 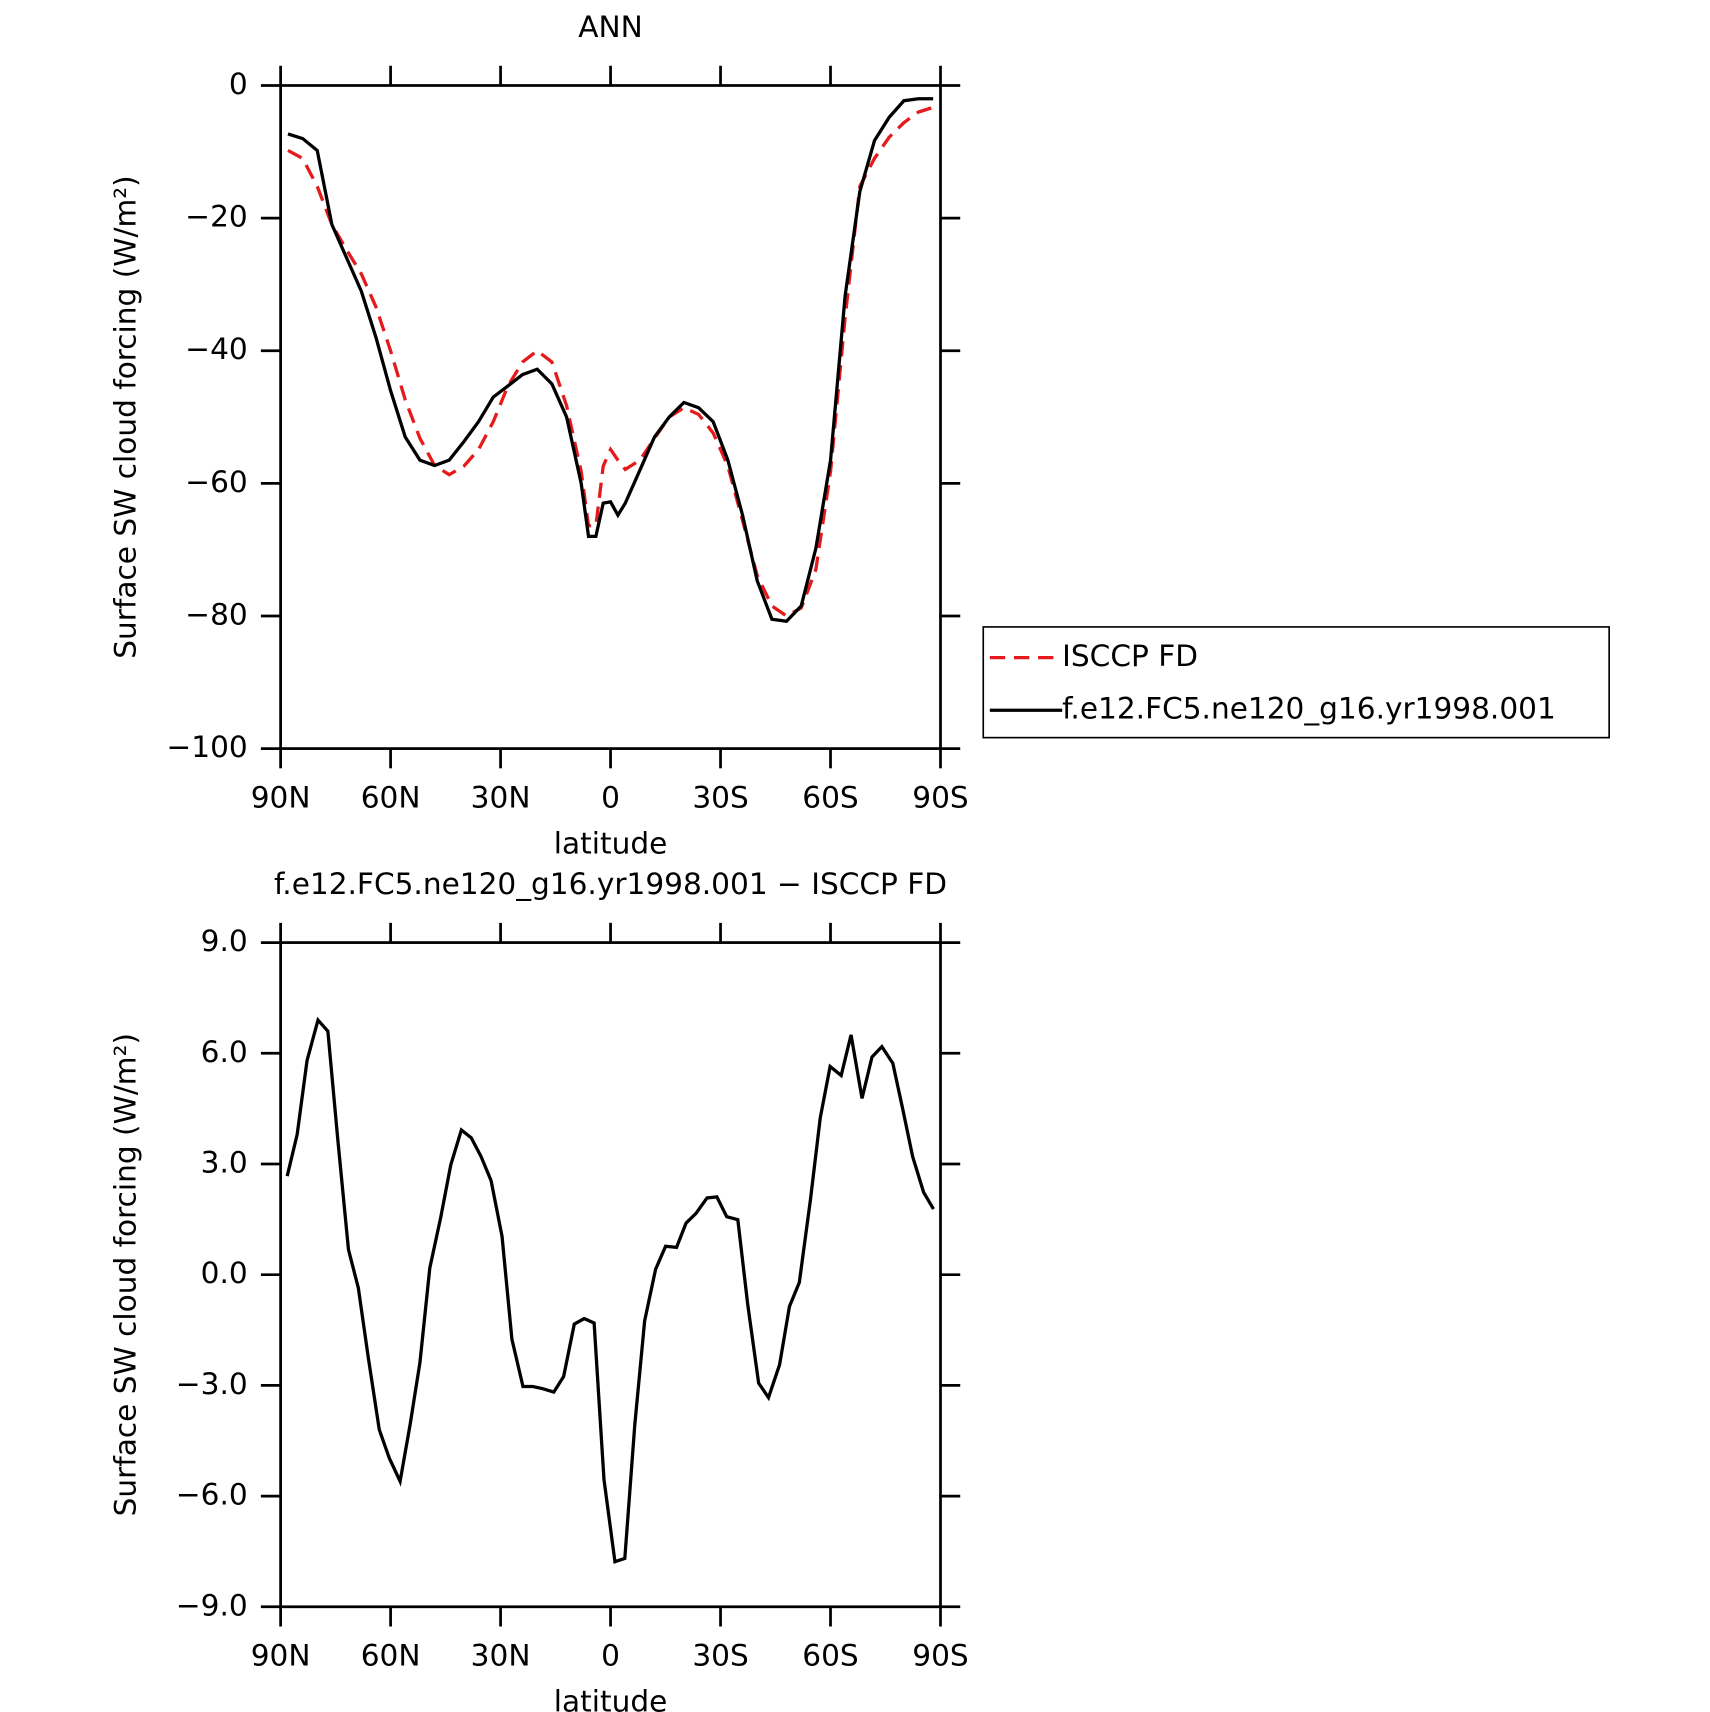 I want to click on y-tick-label: −6.0, so click(x=212, y=1495).